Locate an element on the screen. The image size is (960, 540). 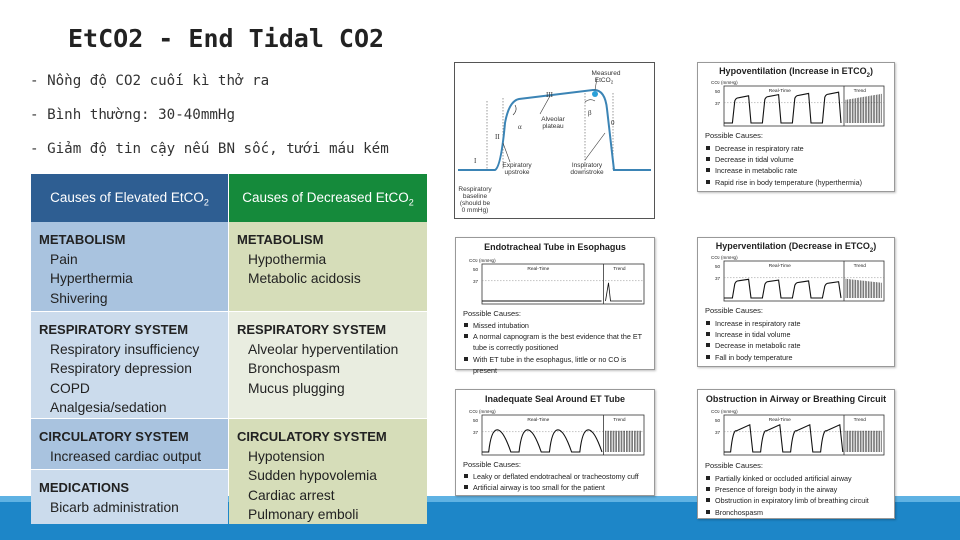
panel-title: Endotracheal Tube in Esophagus is located at coordinates (555, 247).